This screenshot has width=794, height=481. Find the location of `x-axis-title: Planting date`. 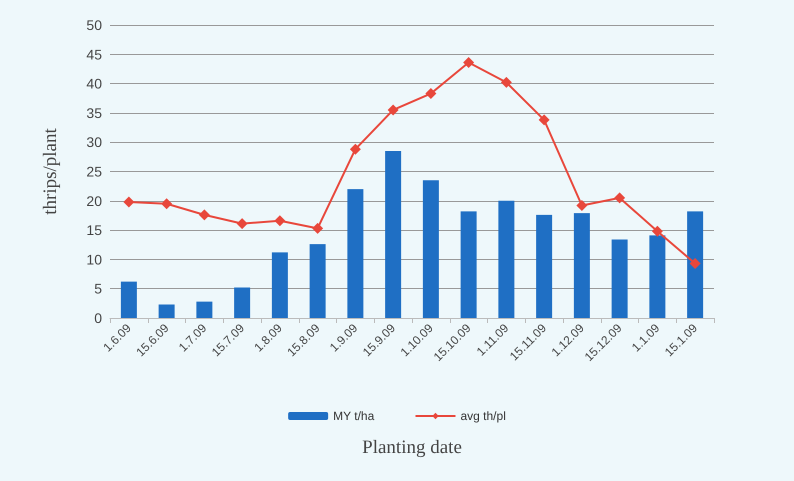

x-axis-title: Planting date is located at coordinates (412, 447).